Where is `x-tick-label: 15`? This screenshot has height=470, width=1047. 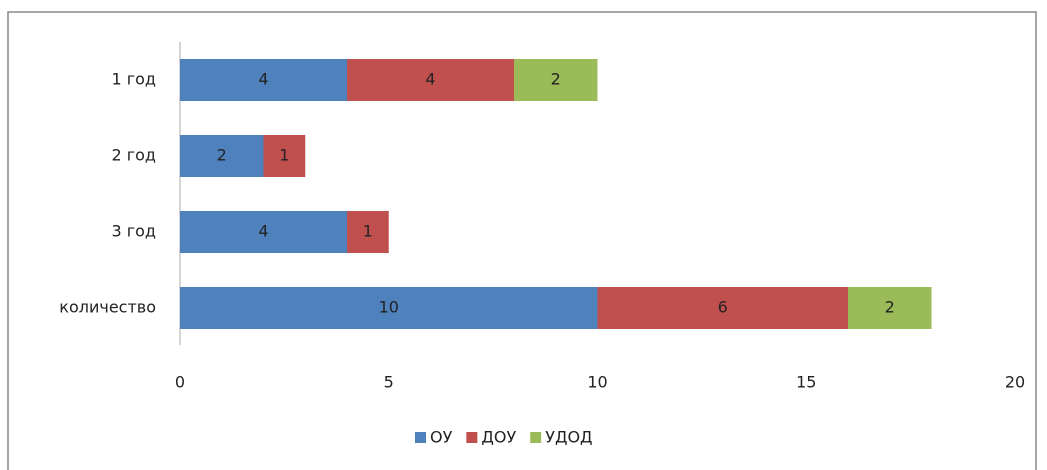 x-tick-label: 15 is located at coordinates (806, 382).